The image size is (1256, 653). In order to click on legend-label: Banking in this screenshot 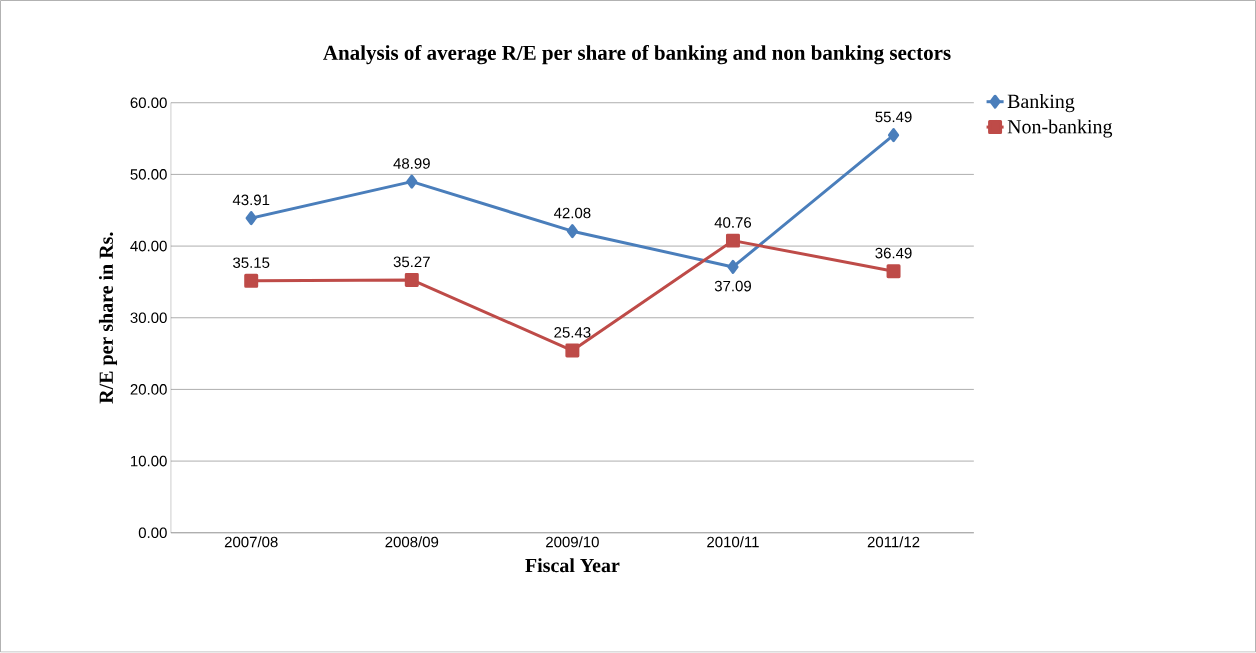, I will do `click(1041, 103)`.